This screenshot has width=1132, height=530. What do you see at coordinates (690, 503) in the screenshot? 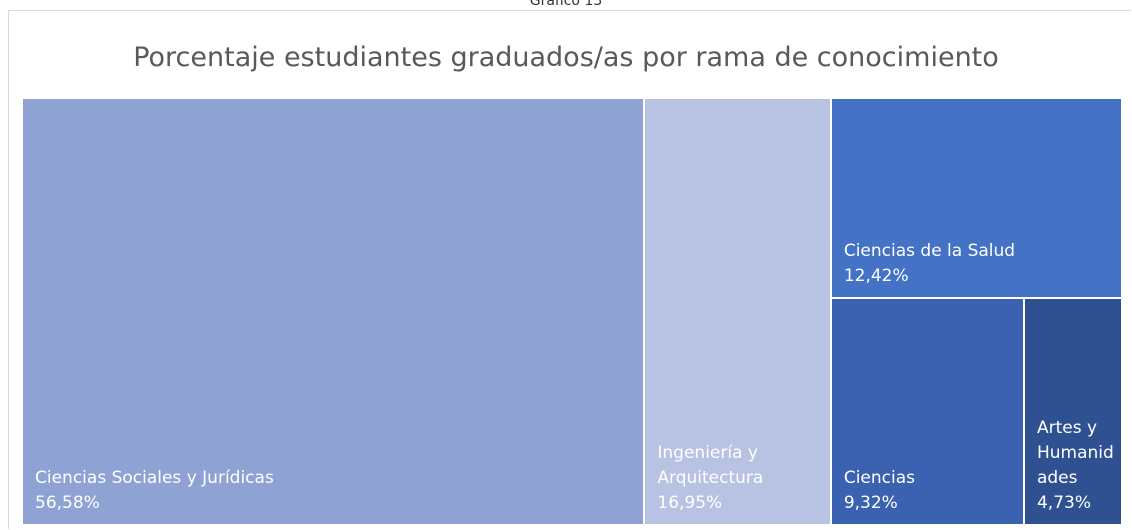
I see `value-label: 16,95%` at bounding box center [690, 503].